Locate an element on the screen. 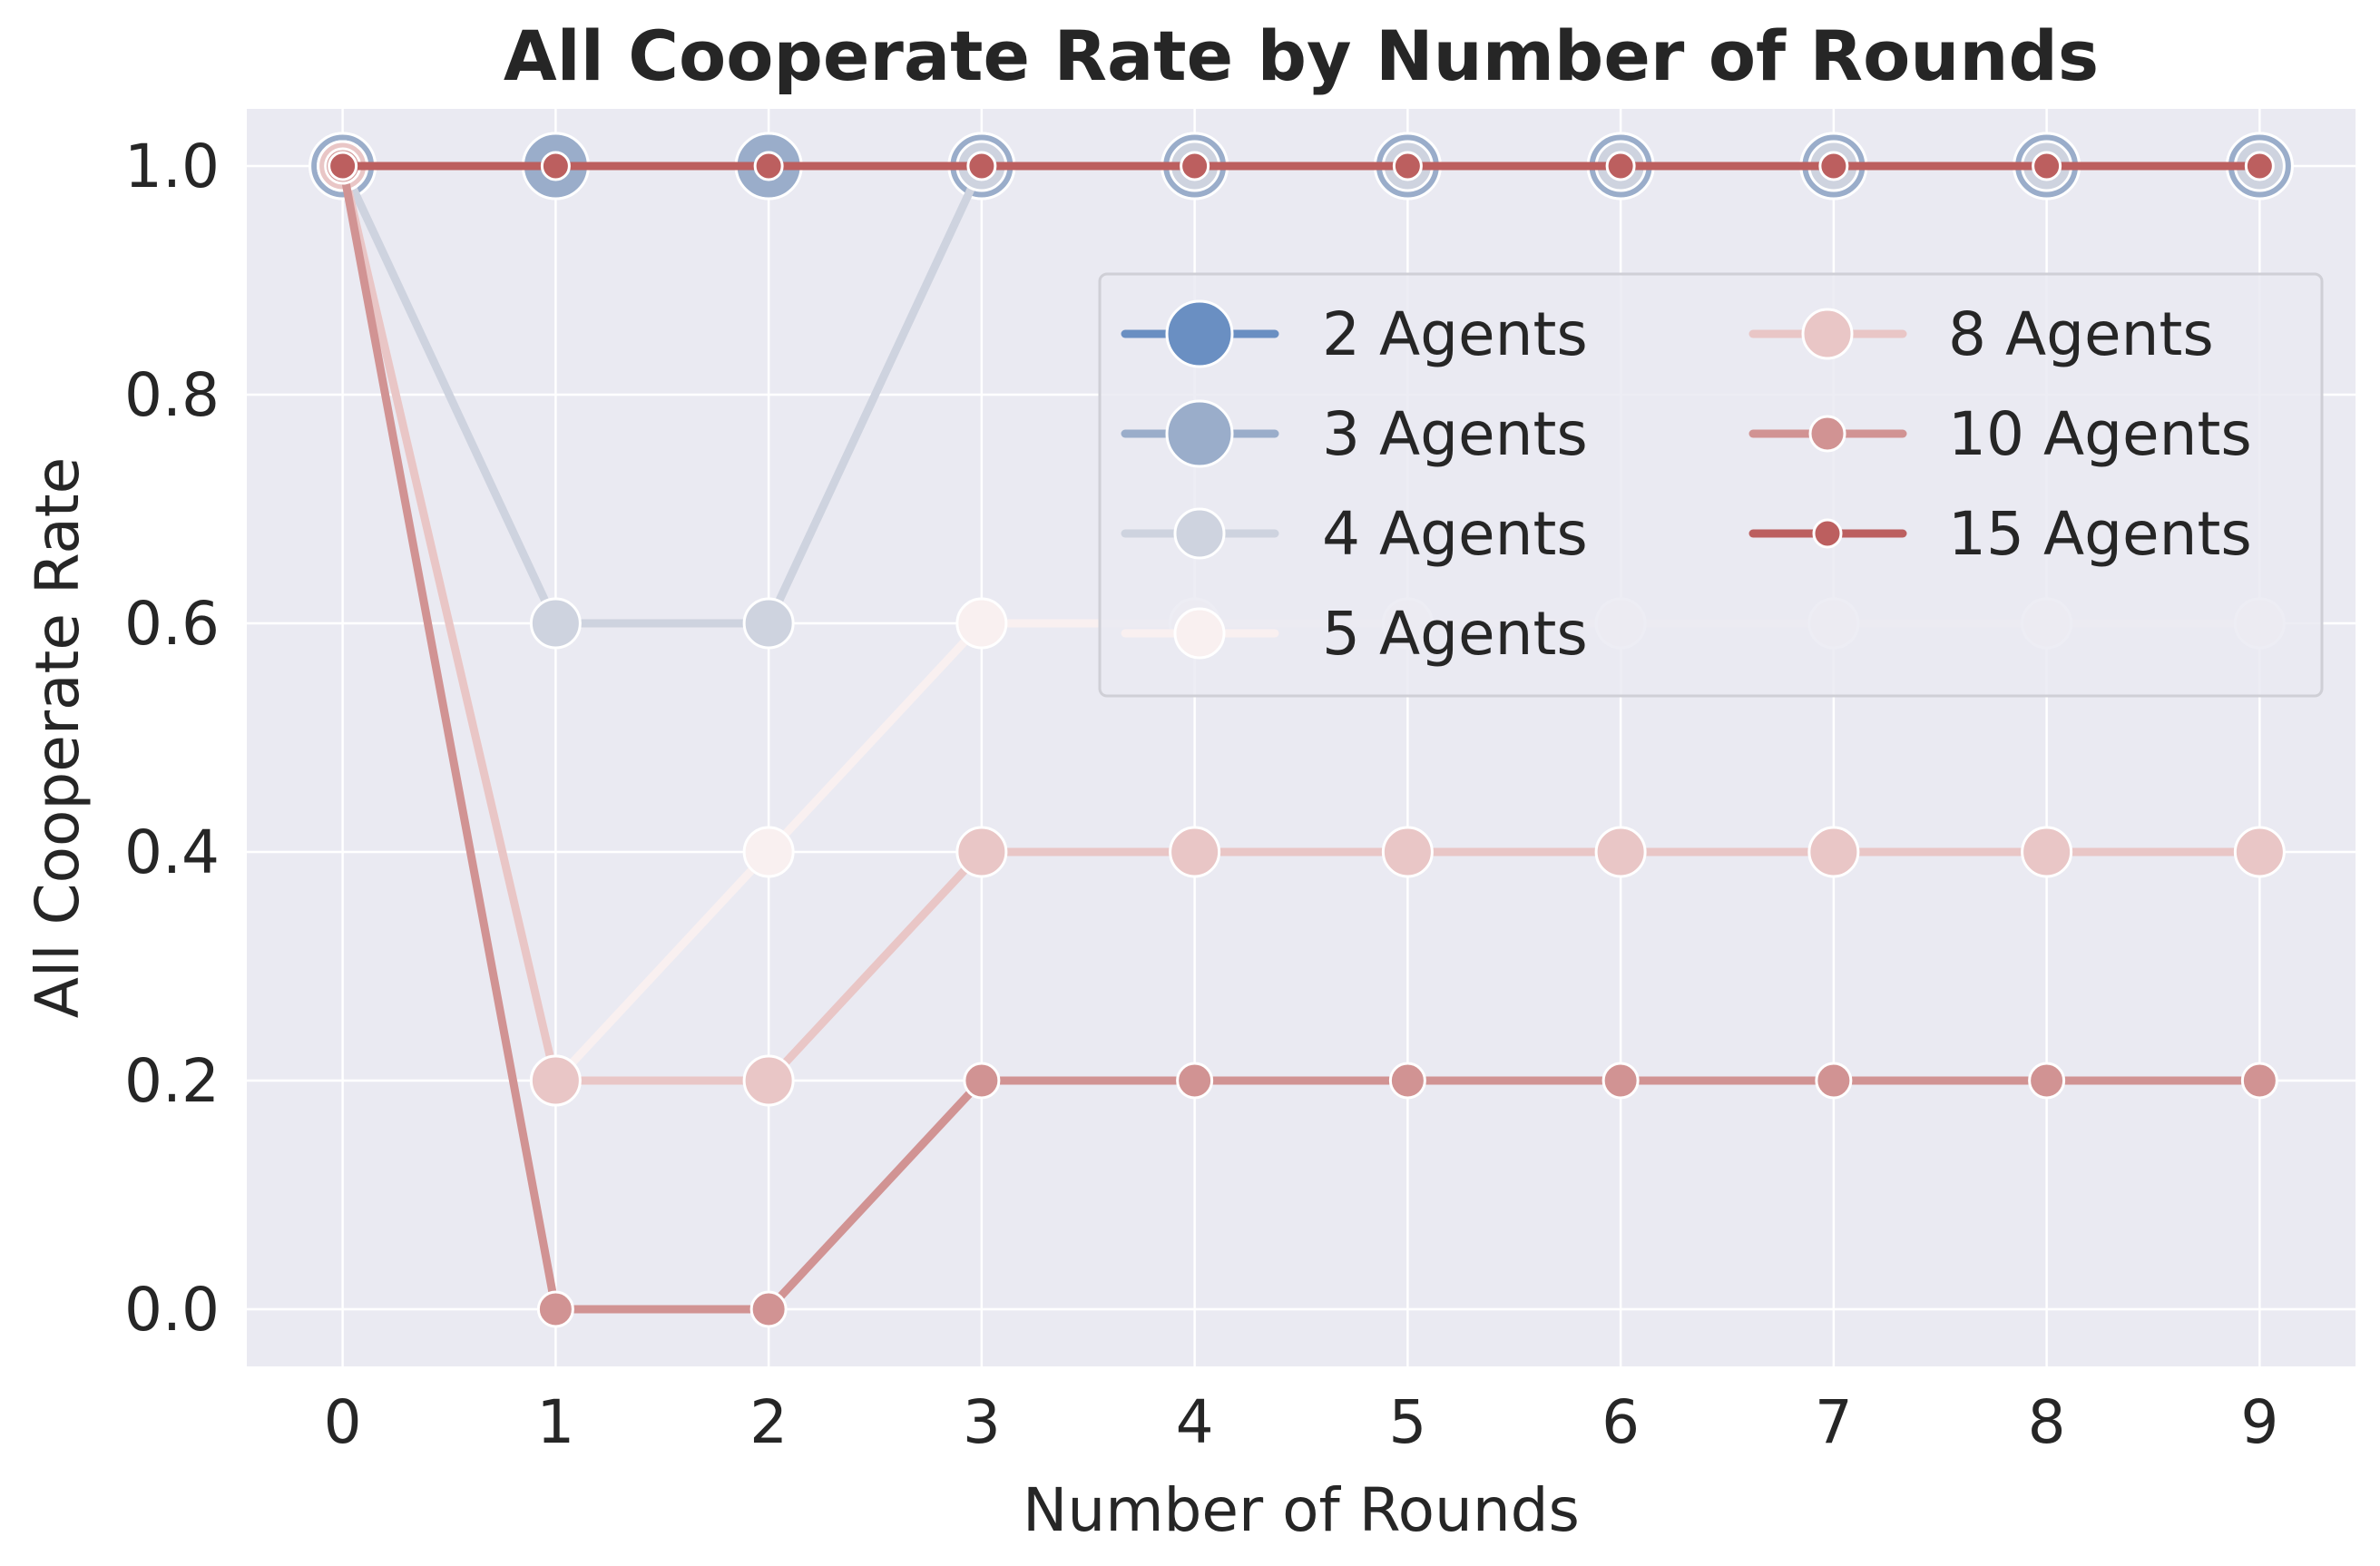 This screenshot has width=2380, height=1566. x-tick-label: 4 is located at coordinates (1195, 1422).